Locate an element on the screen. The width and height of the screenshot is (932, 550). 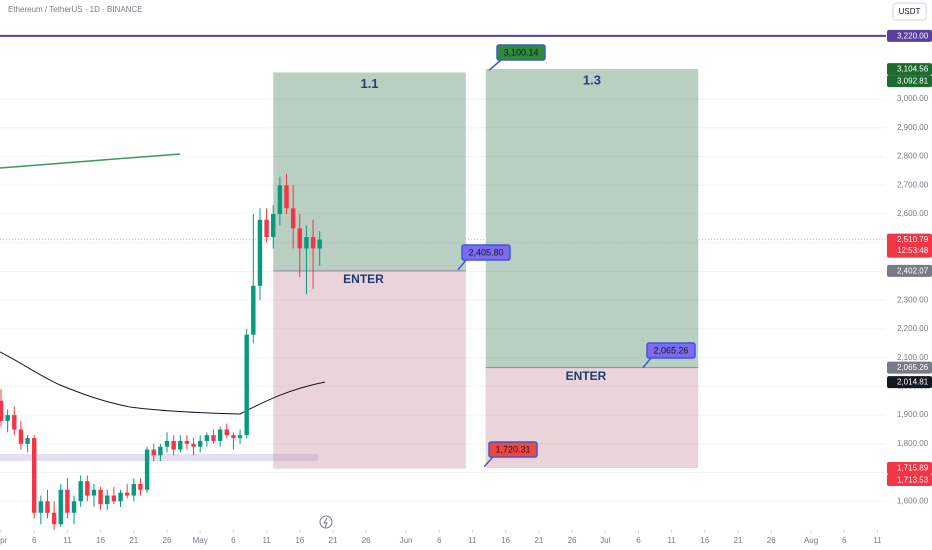
x-tick-label: Aug is located at coordinates (811, 540).